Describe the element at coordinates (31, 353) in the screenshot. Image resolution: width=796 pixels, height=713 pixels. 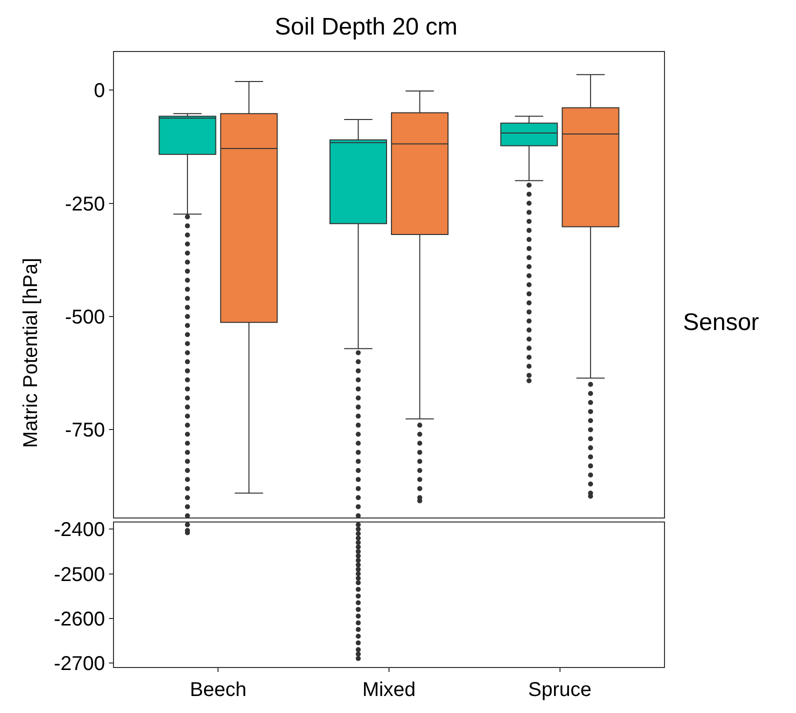
I see `y-axis-title: Matric Potential [hPa]` at that location.